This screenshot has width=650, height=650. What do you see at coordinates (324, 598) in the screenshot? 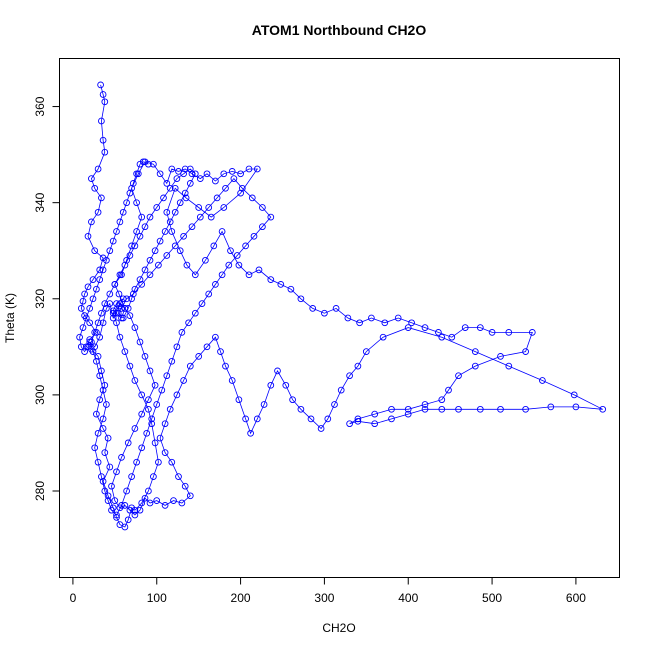
I see `x-tick-label: 300` at bounding box center [324, 598].